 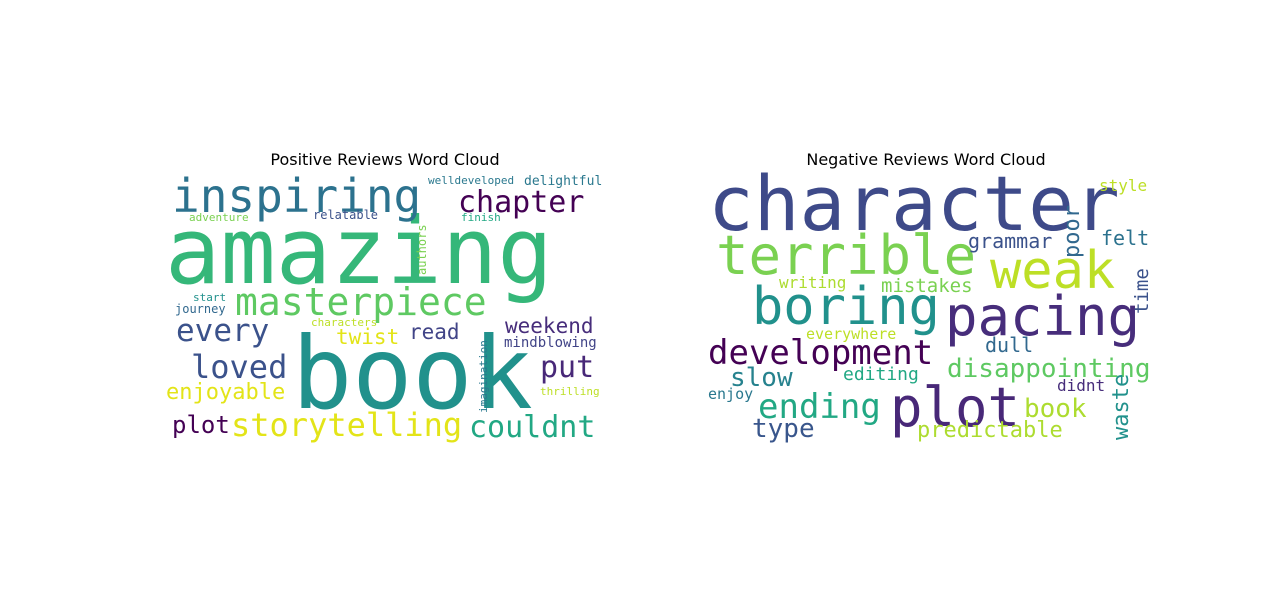 I want to click on word-masterpiece: masterpiece, so click(x=361, y=302).